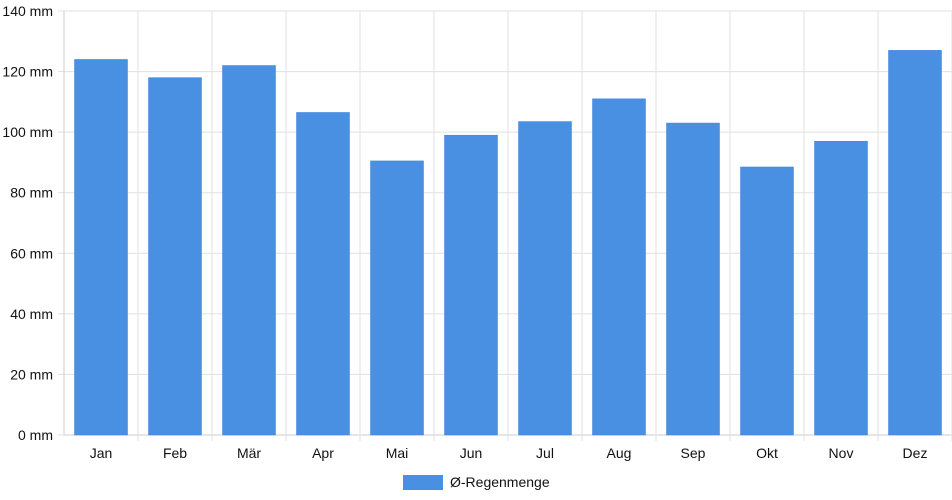  What do you see at coordinates (619, 267) in the screenshot?
I see `bar-aug` at bounding box center [619, 267].